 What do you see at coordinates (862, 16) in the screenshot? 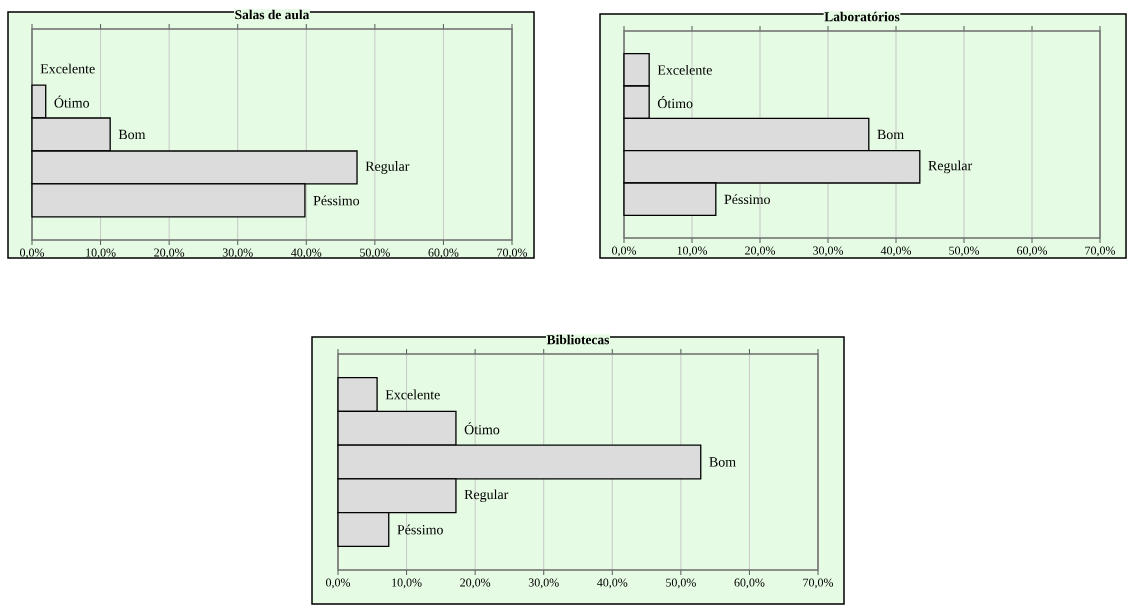
I see `chart-title: Laboratórios` at bounding box center [862, 16].